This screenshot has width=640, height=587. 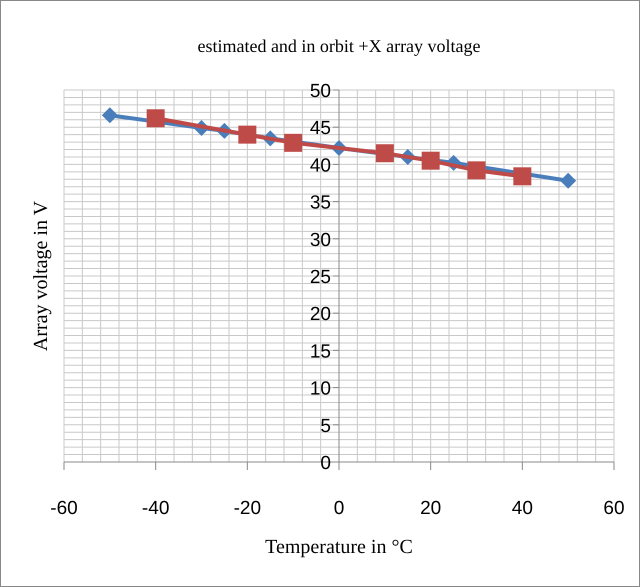 What do you see at coordinates (320, 351) in the screenshot?
I see `y-tick-label: 15` at bounding box center [320, 351].